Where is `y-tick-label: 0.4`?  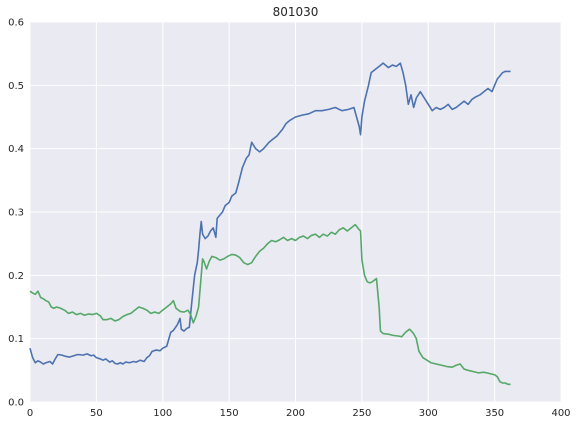 y-tick-label: 0.4 is located at coordinates (16, 149).